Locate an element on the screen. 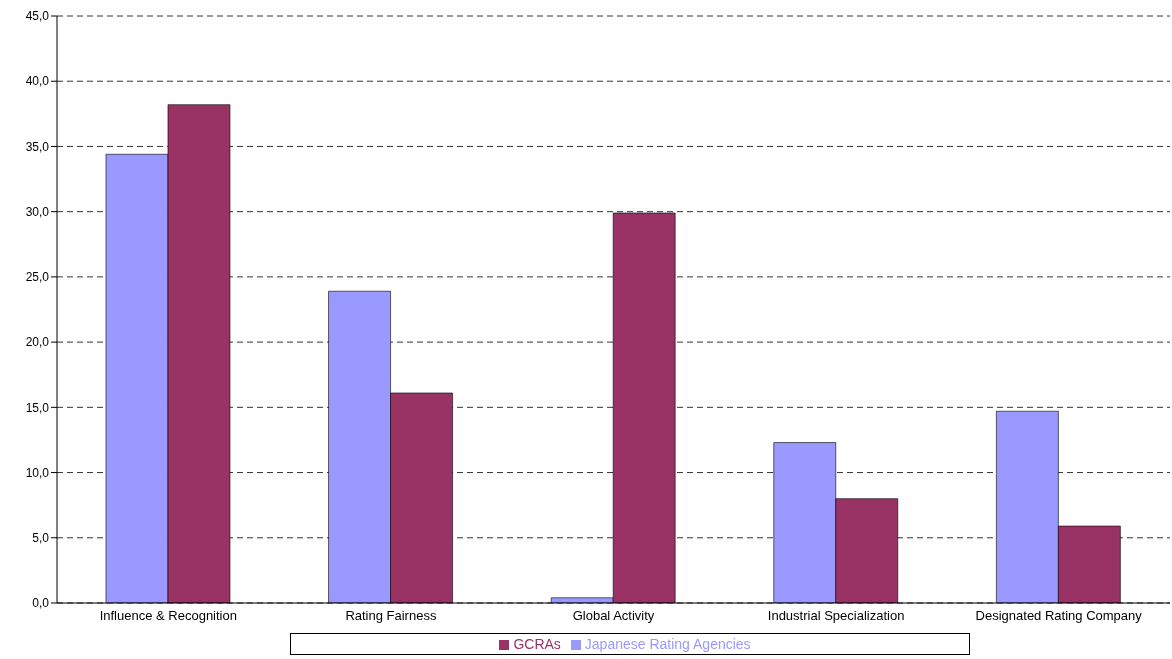  y-tick-label: 0,0 is located at coordinates (41, 603).